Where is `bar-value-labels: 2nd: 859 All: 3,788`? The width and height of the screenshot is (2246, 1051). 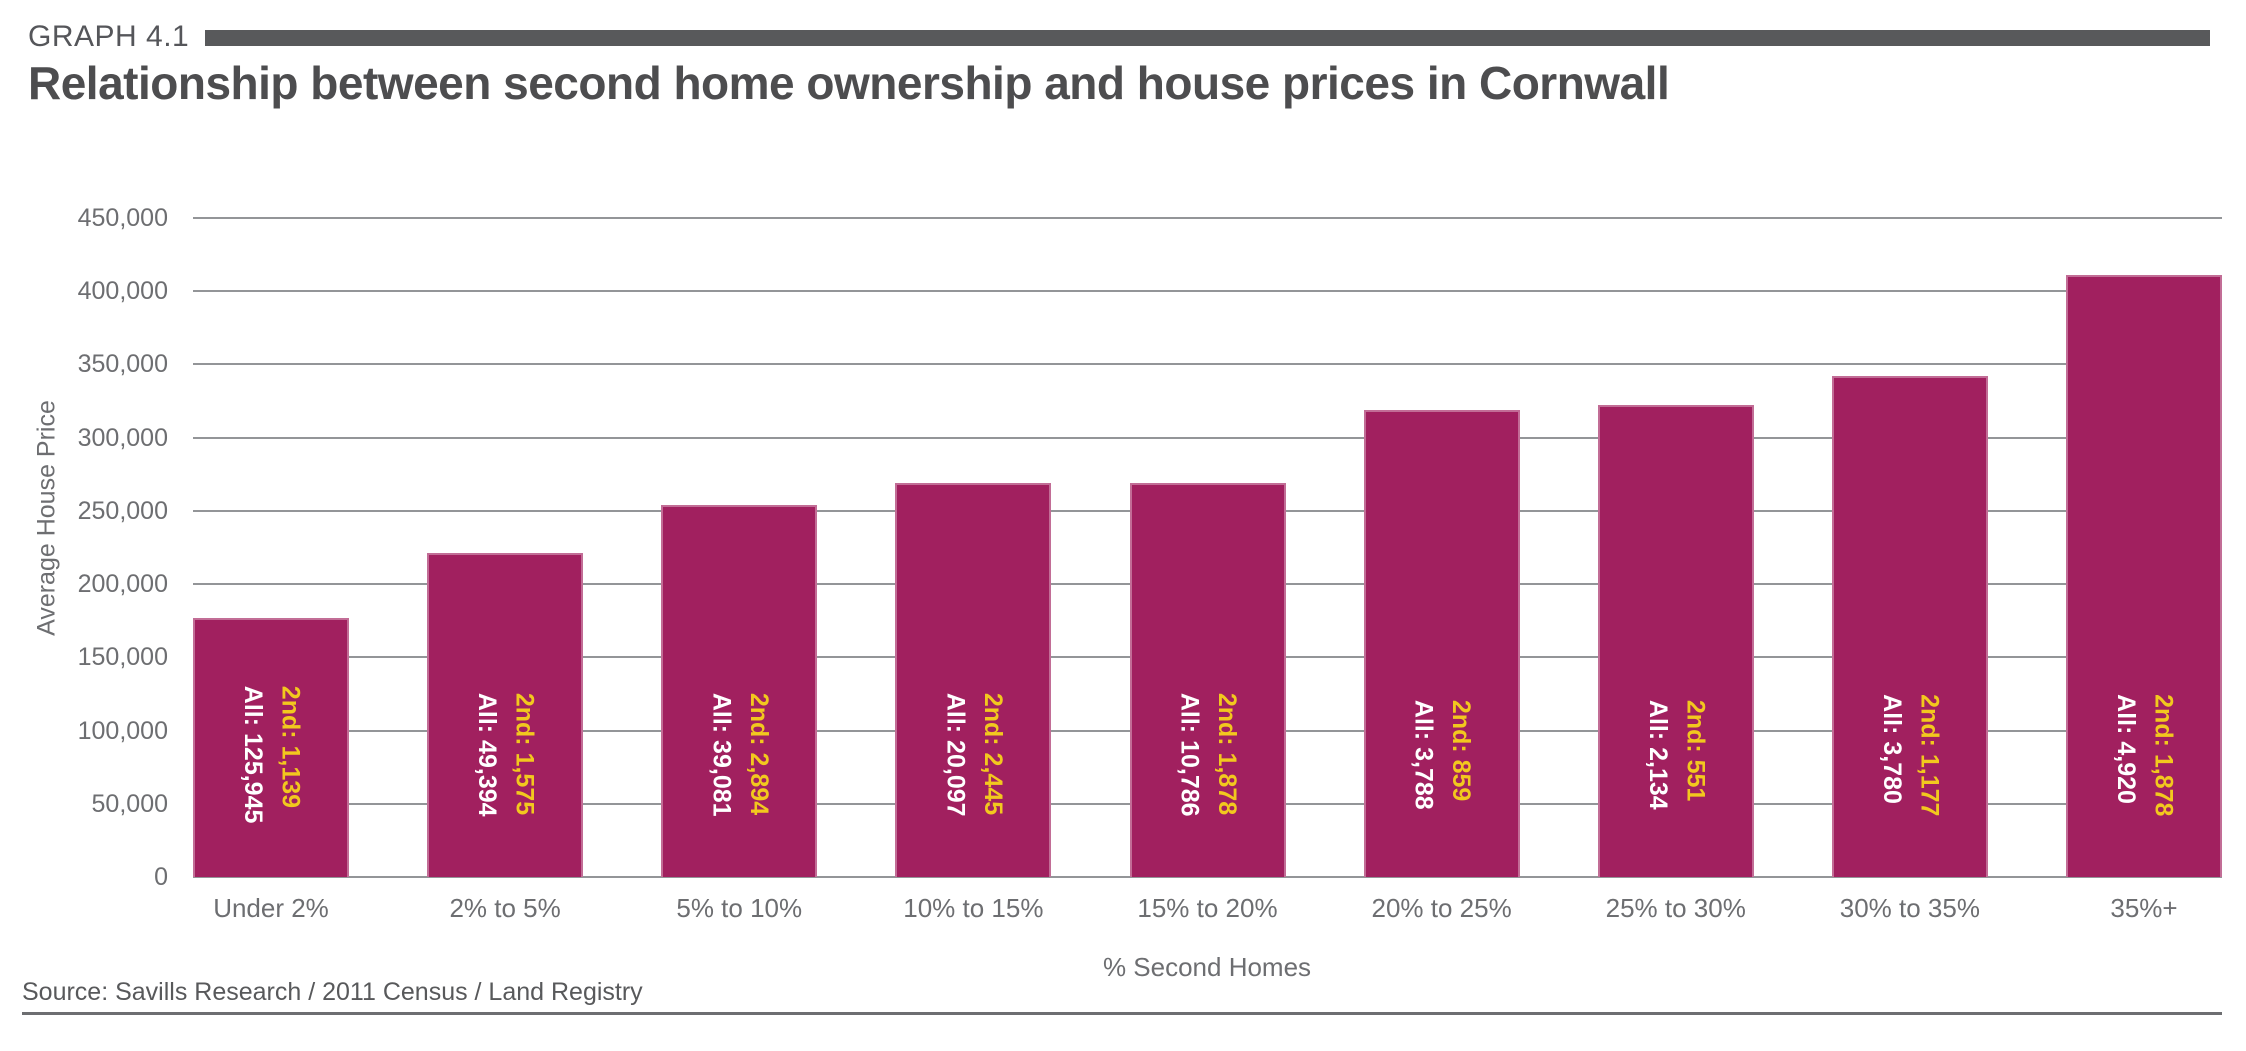
bar-value-labels: 2nd: 859 All: 3,788 is located at coordinates (1441, 755).